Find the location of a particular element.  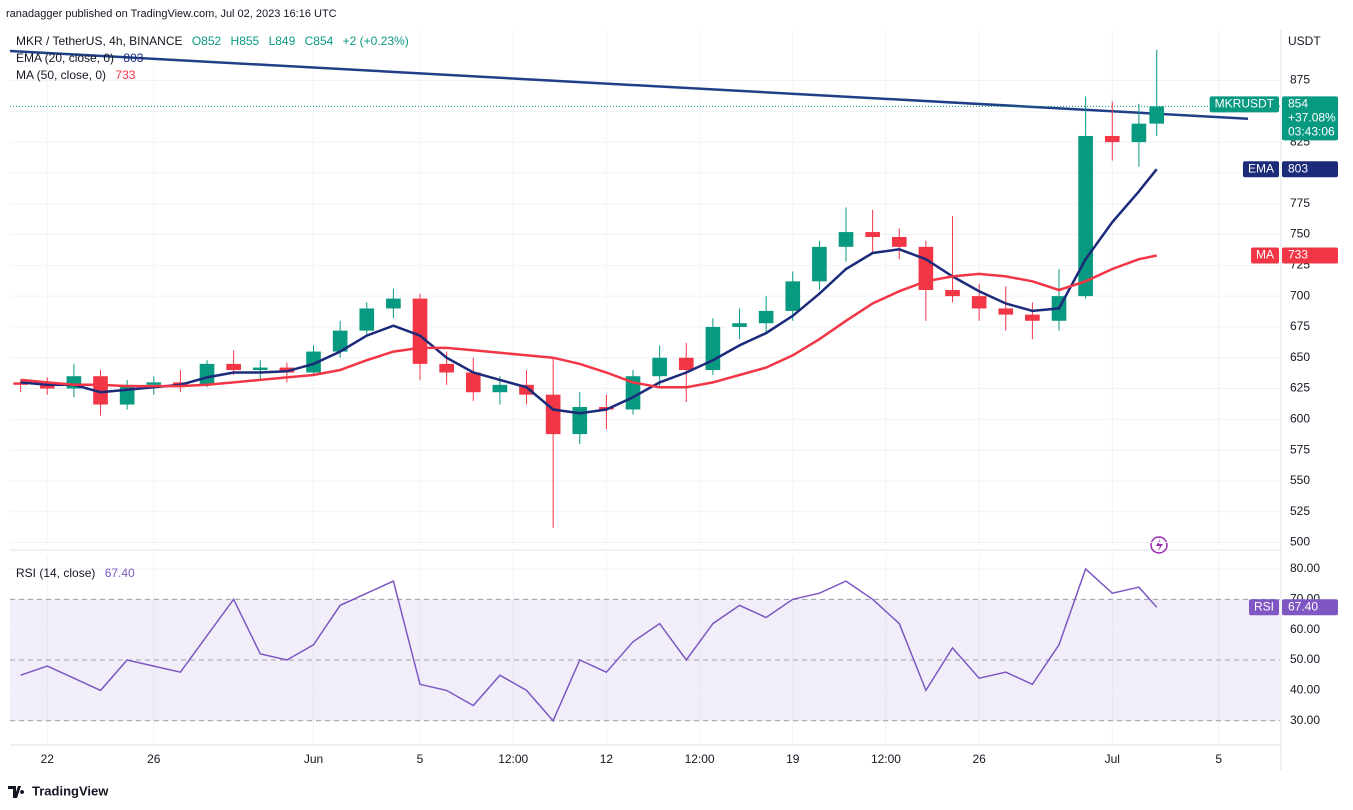

trendline is located at coordinates (629, 84).